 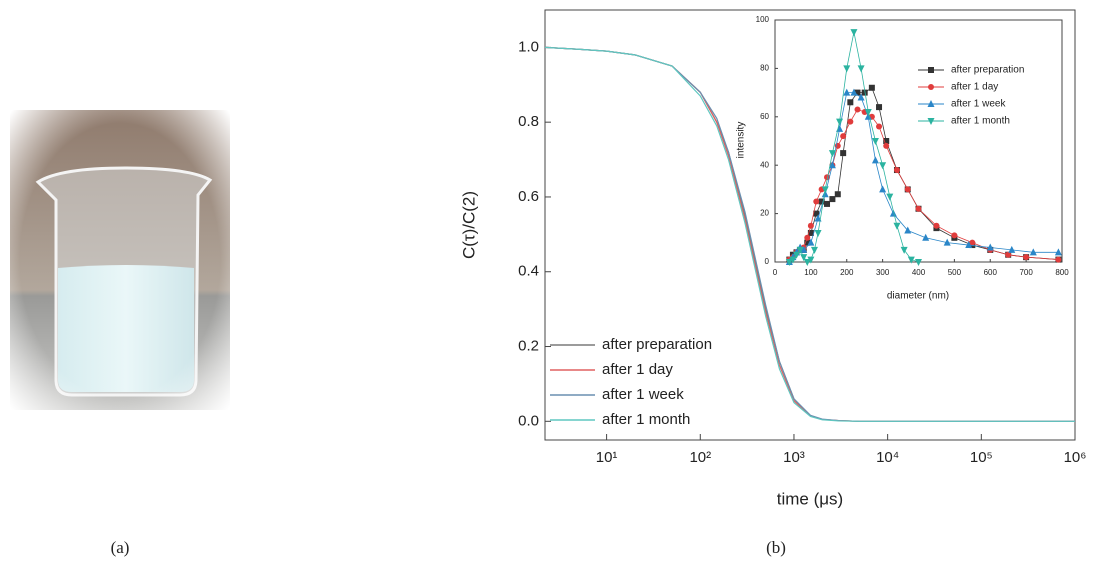 What do you see at coordinates (887, 457) in the screenshot?
I see `x-tick-label: 10⁴` at bounding box center [887, 457].